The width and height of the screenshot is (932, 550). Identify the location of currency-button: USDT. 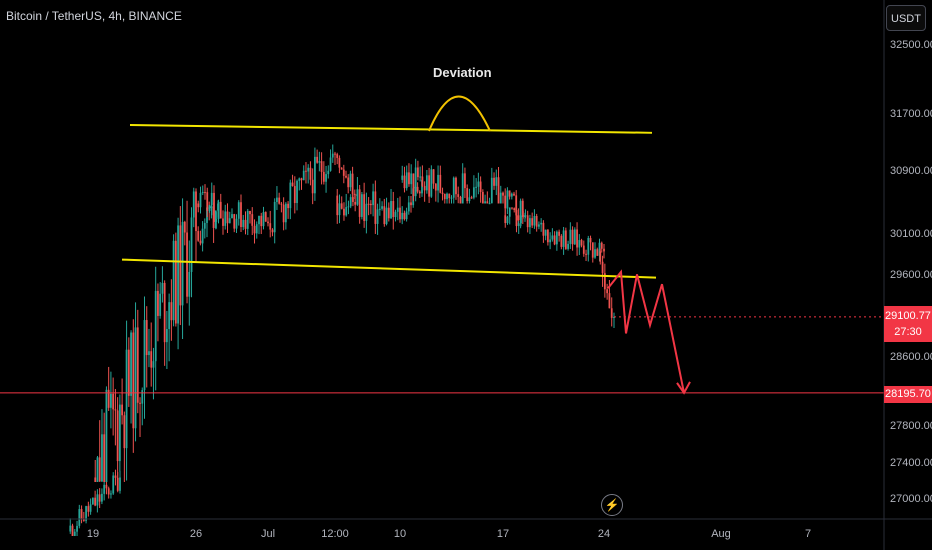
(906, 18).